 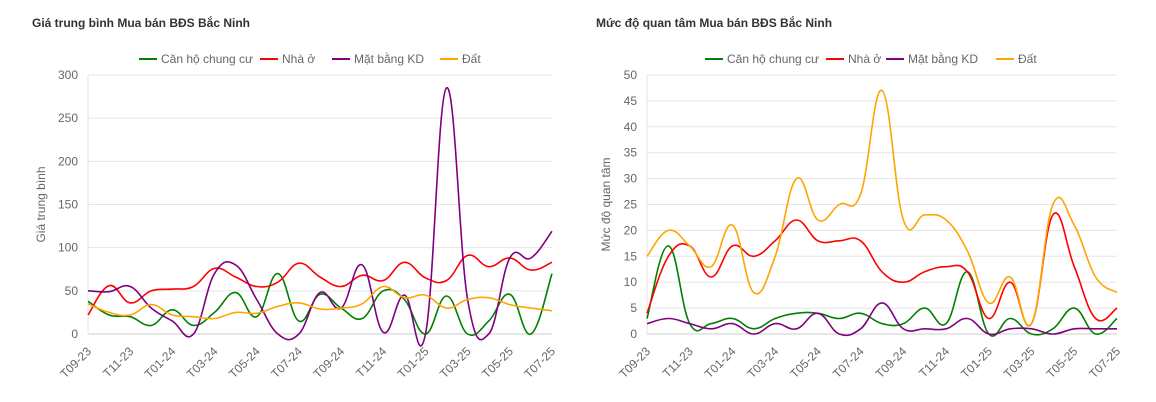 What do you see at coordinates (631, 101) in the screenshot?
I see `y-tick-label: 45` at bounding box center [631, 101].